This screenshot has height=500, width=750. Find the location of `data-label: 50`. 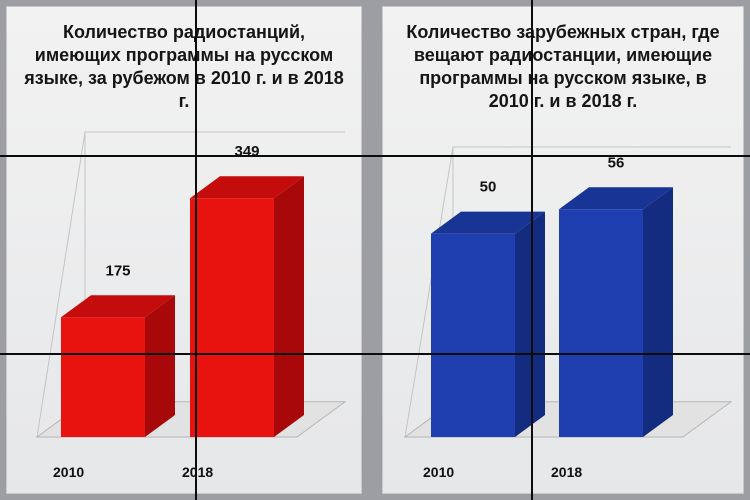

data-label: 50 is located at coordinates (488, 187).